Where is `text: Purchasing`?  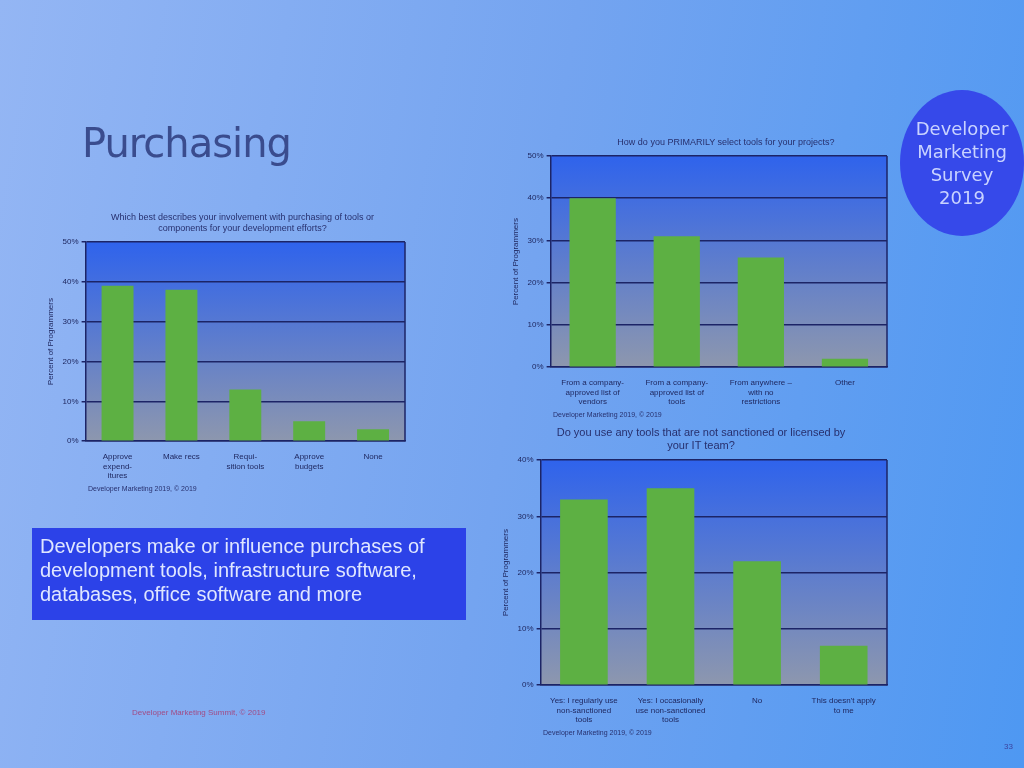
text: Purchasing is located at coordinates (186, 143).